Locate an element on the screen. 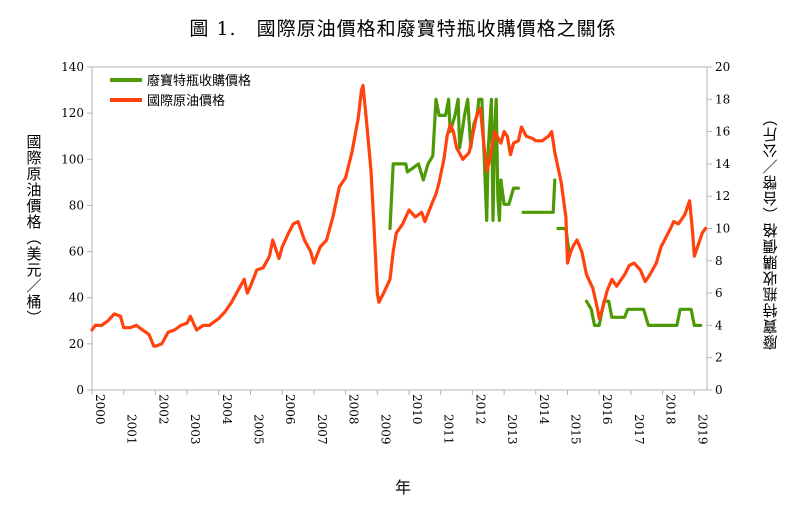 The height and width of the screenshot is (519, 806). y-right-tick-label: 2 is located at coordinates (719, 358).